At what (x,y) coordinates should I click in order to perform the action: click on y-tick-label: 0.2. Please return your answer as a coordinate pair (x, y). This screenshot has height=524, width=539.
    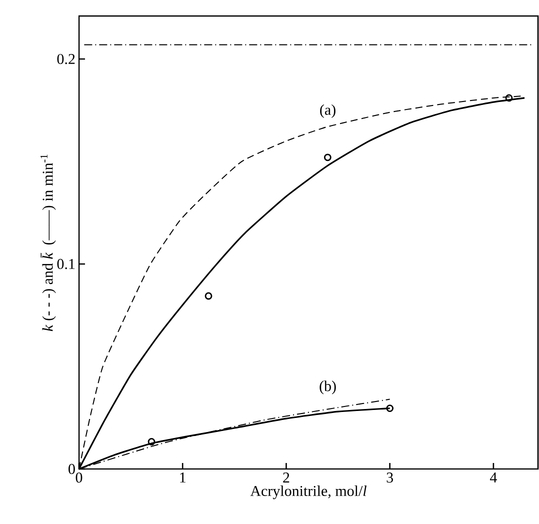
    Looking at the image, I should click on (66, 59).